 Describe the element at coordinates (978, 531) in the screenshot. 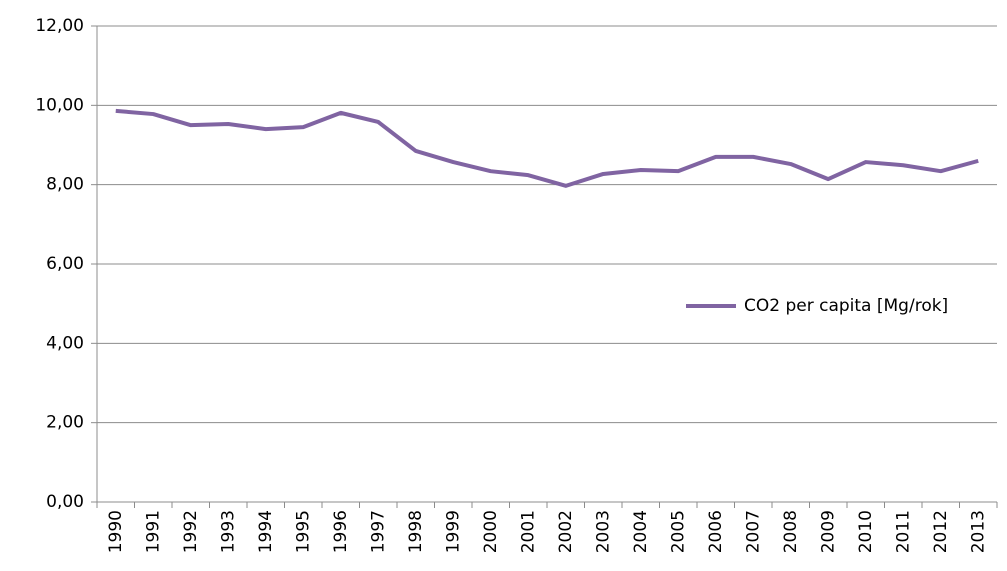

I see `x-tick-label: 2013` at that location.